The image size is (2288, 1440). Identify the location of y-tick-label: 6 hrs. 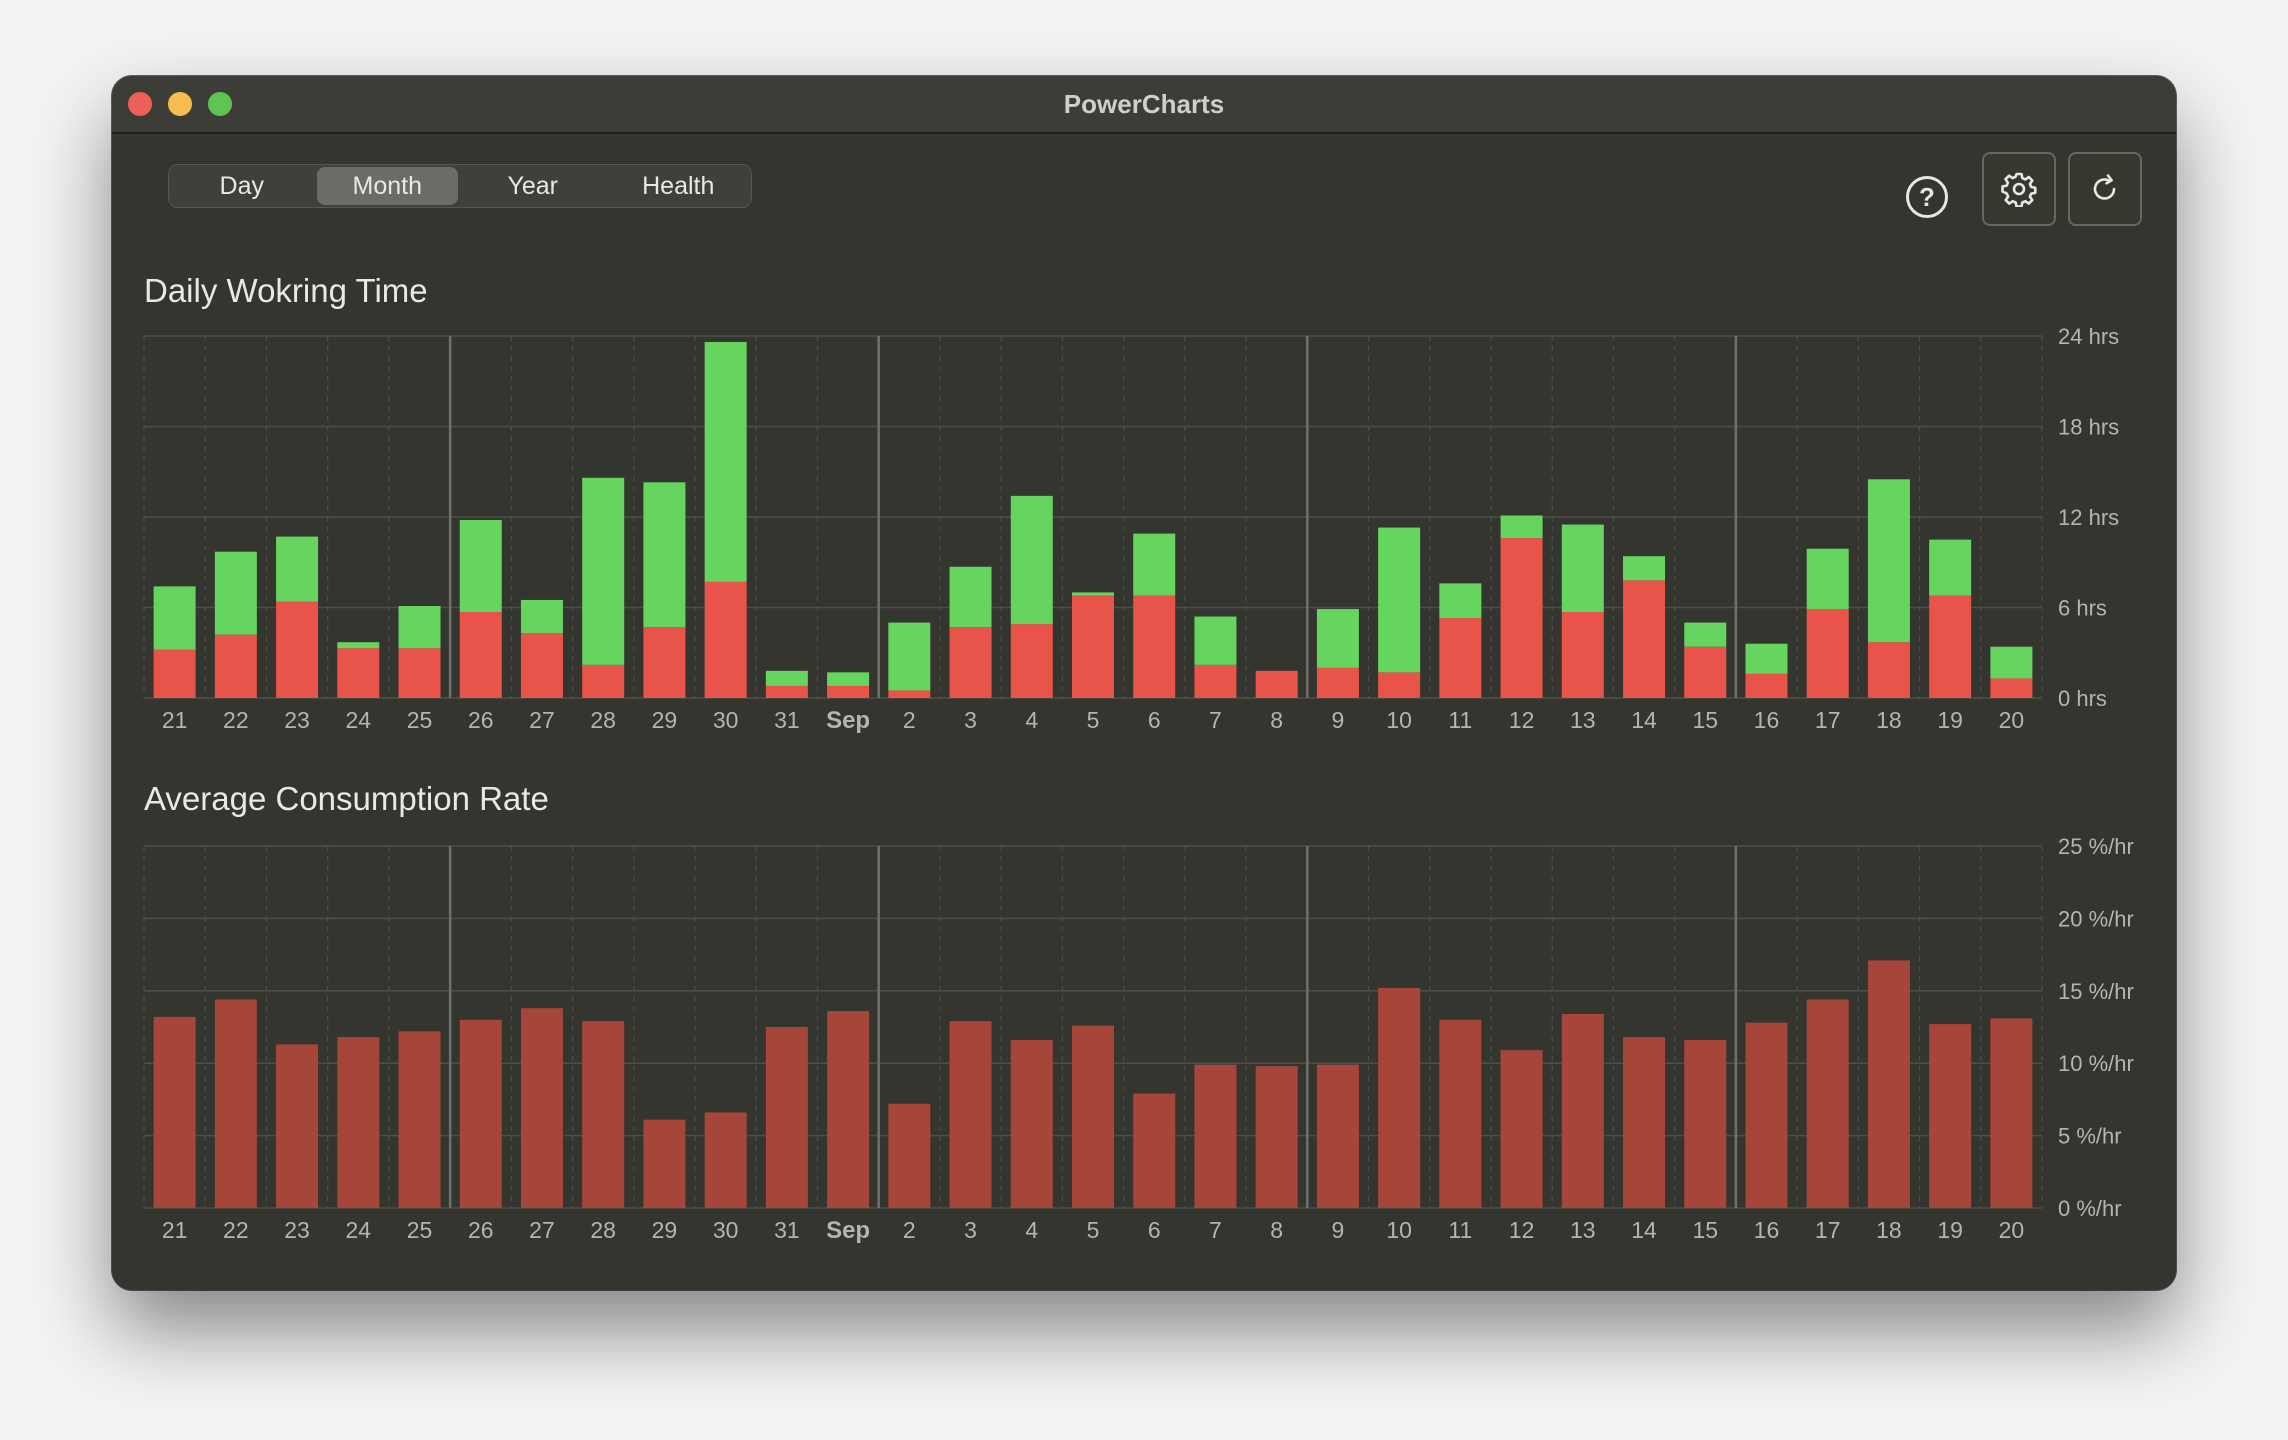
(2082, 608).